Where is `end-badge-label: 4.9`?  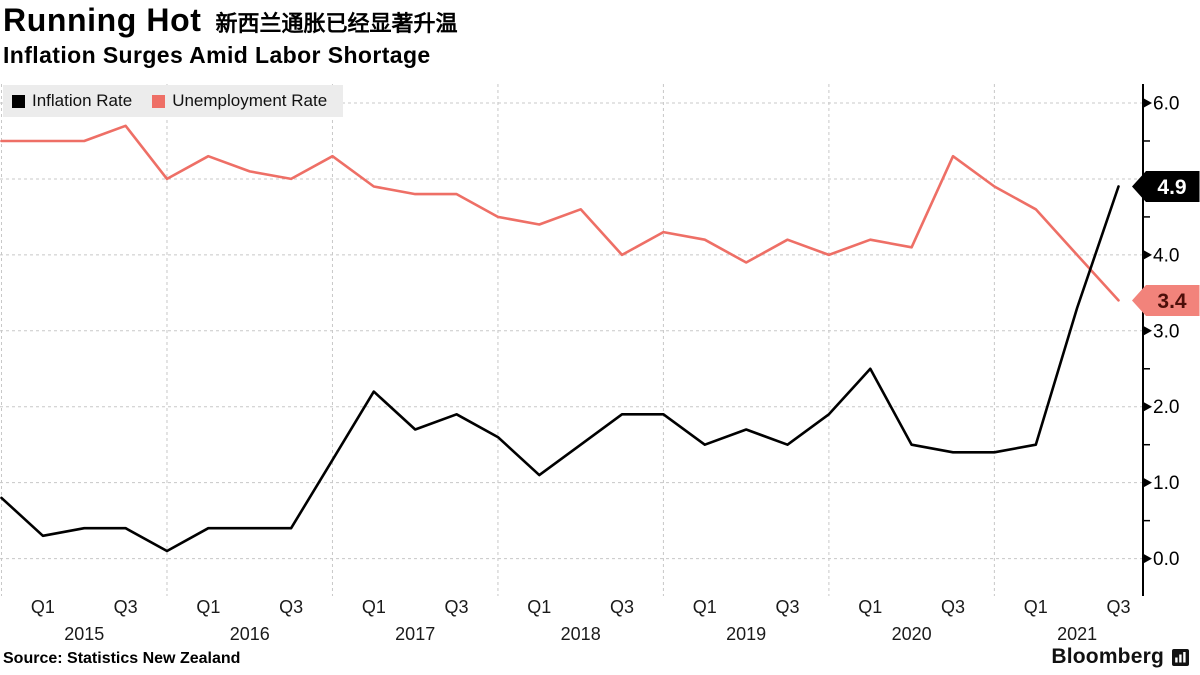 end-badge-label: 4.9 is located at coordinates (1171, 187).